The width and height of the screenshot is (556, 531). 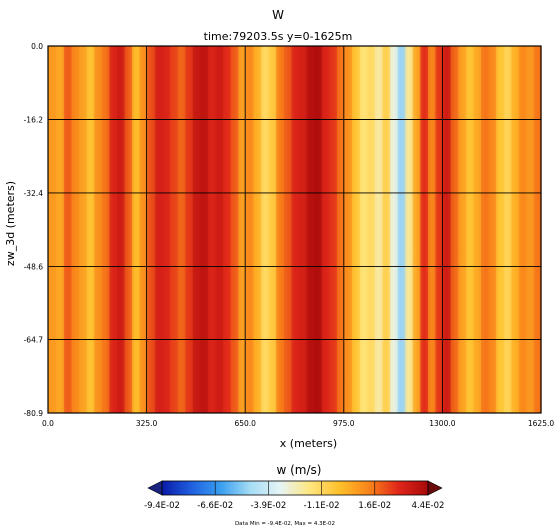 What do you see at coordinates (34, 340) in the screenshot?
I see `y-tick-label: -64.7` at bounding box center [34, 340].